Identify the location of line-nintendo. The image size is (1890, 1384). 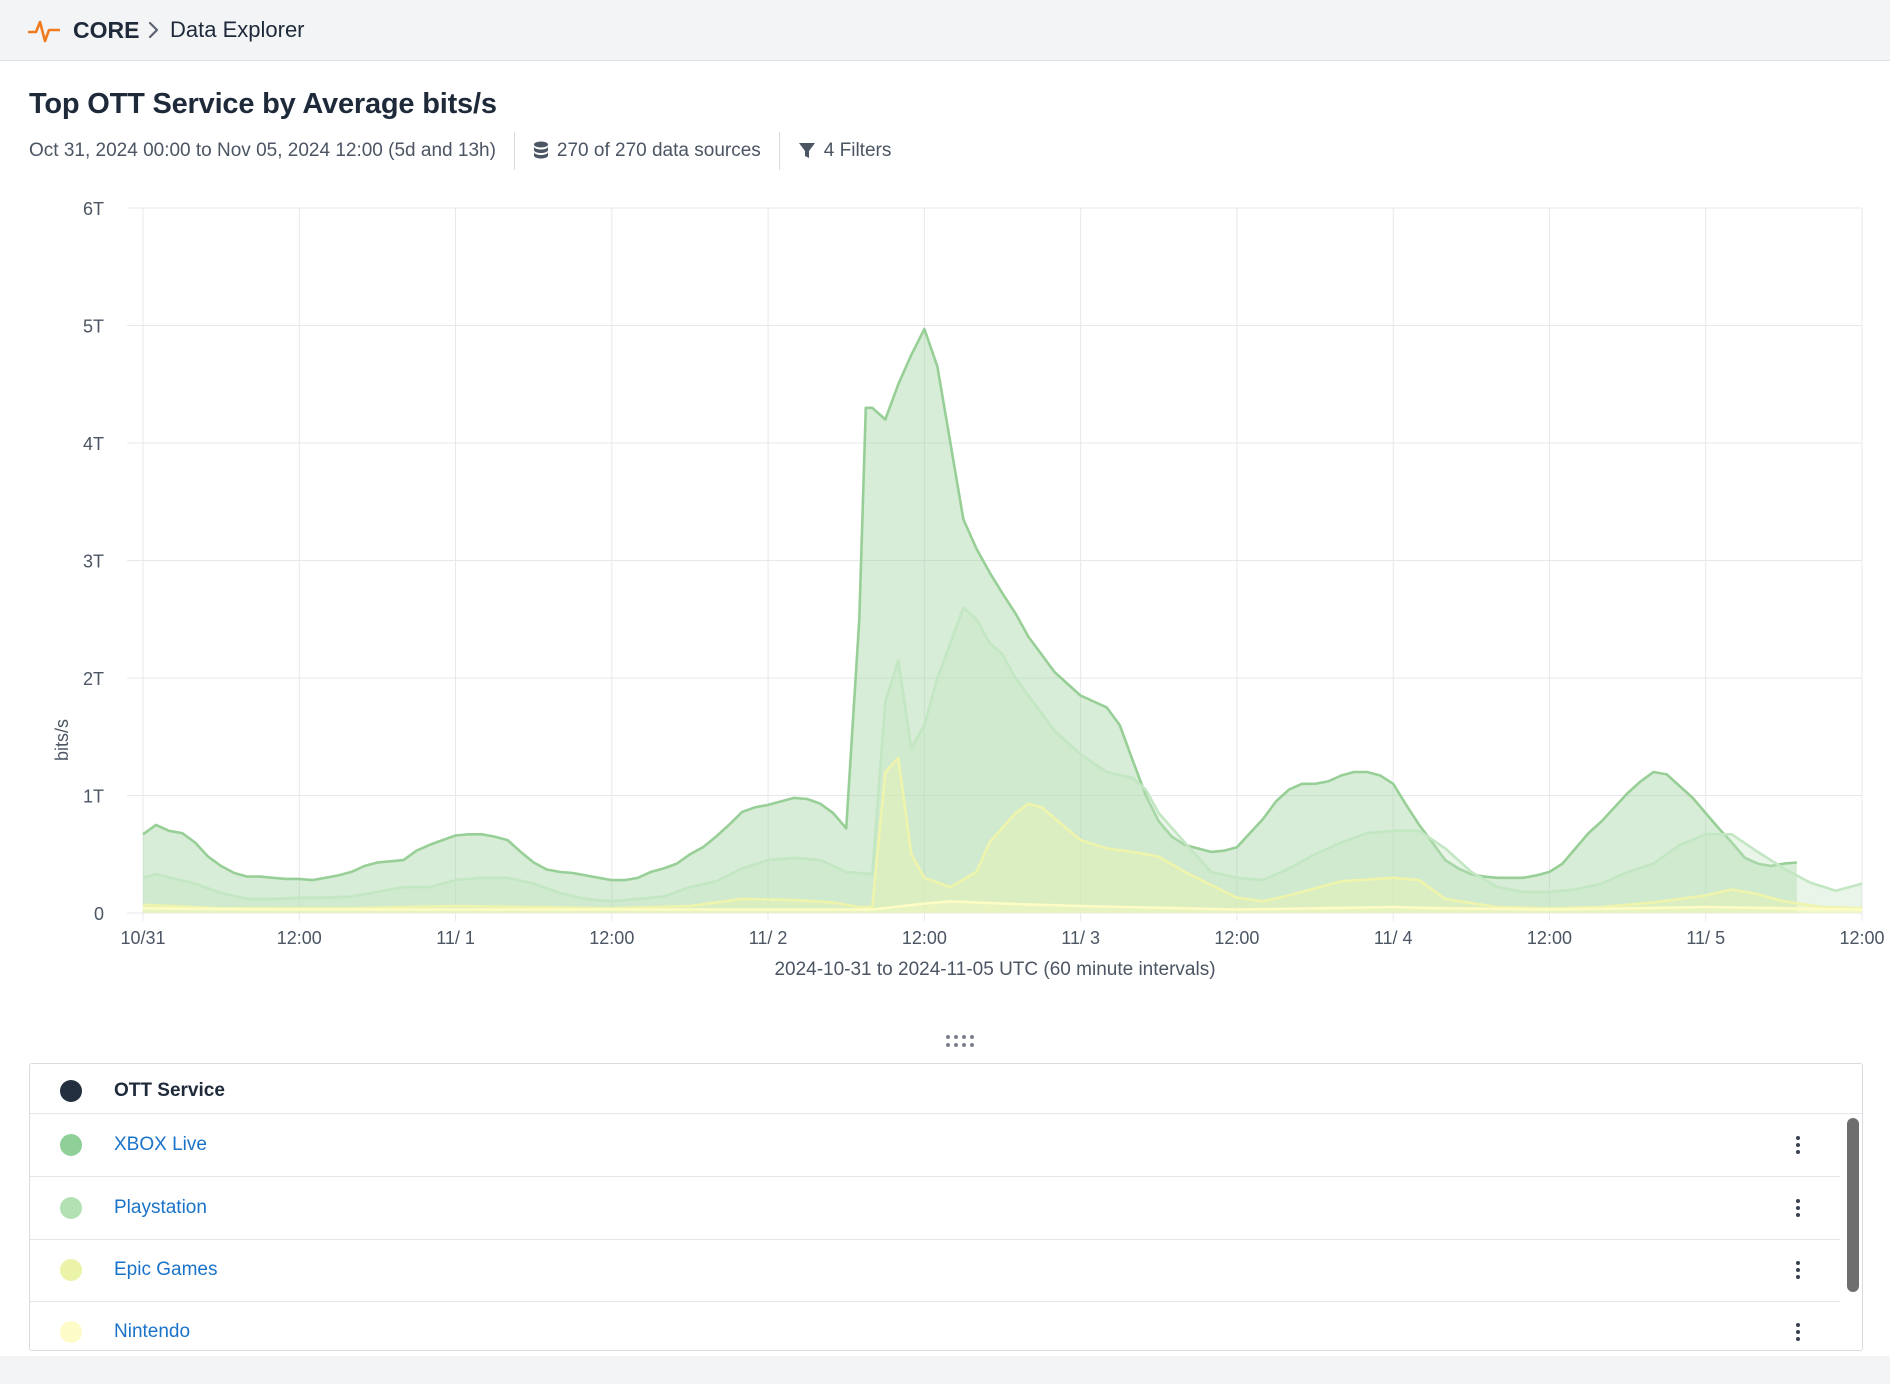
(1002, 905).